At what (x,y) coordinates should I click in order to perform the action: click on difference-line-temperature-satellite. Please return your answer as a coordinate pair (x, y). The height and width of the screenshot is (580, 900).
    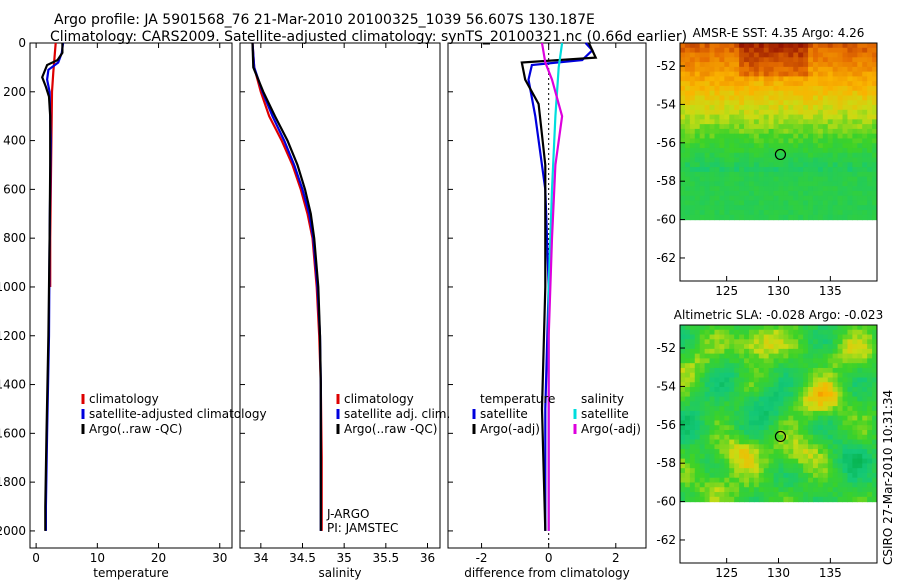
    Looking at the image, I should click on (560, 286).